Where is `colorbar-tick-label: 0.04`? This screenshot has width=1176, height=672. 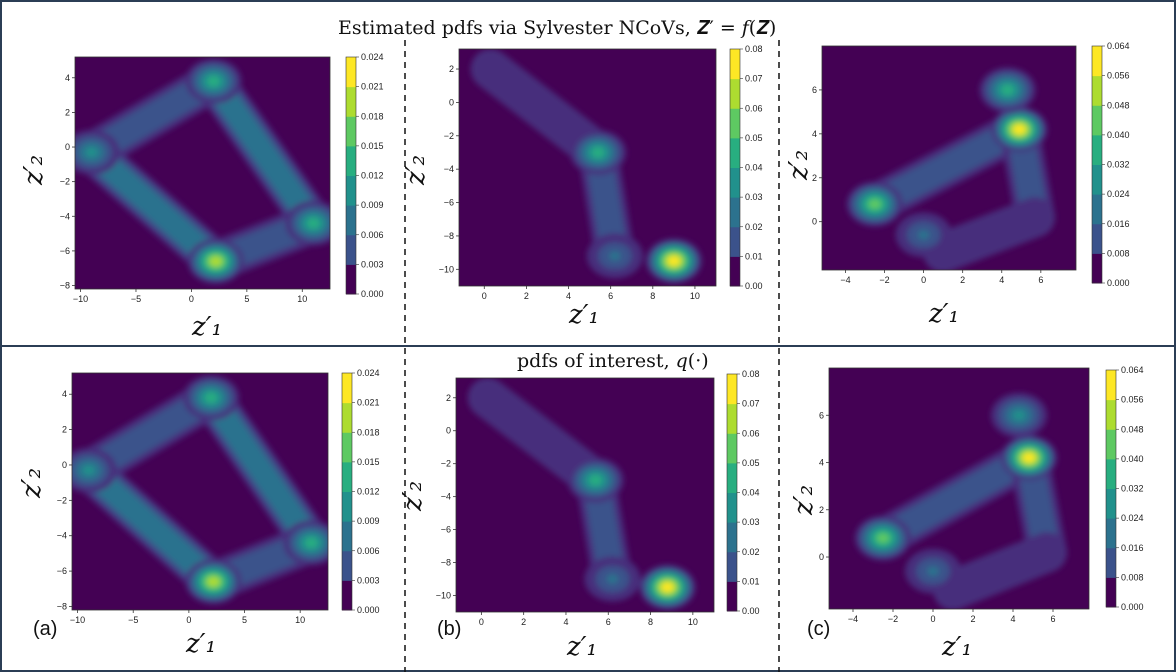 colorbar-tick-label: 0.04 is located at coordinates (754, 168).